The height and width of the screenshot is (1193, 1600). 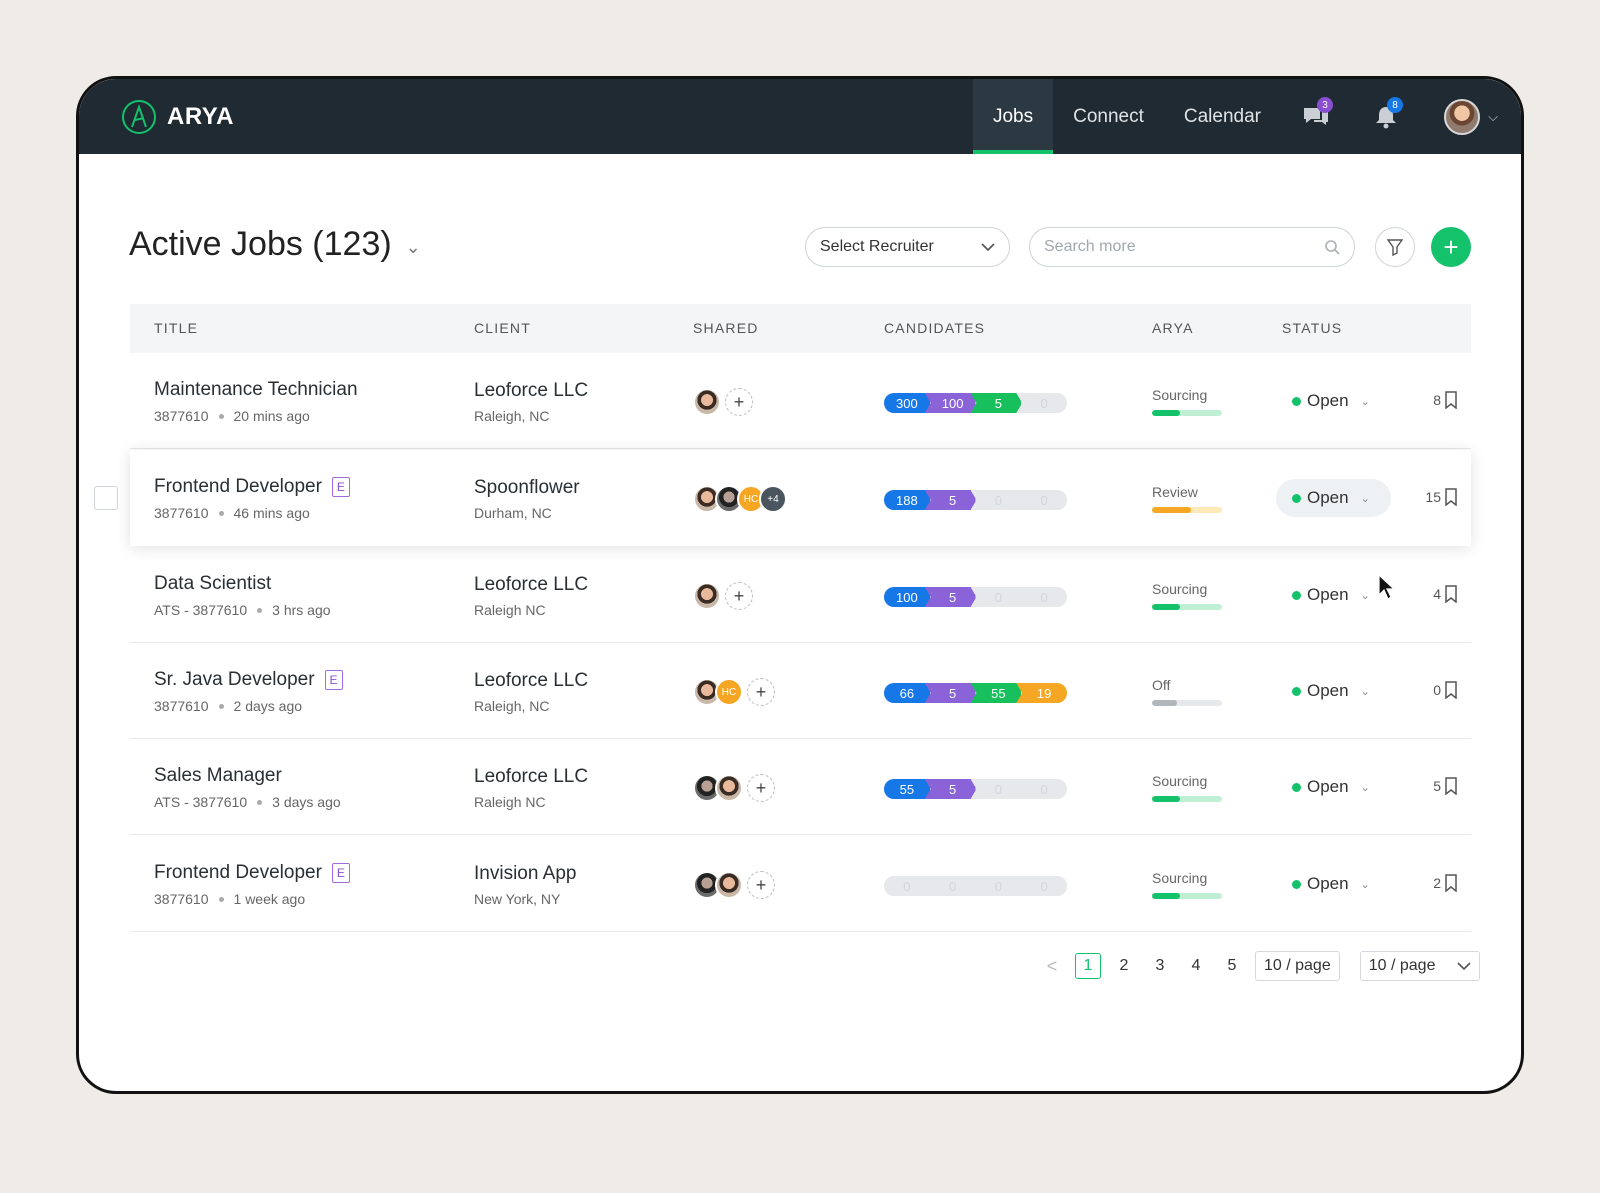 What do you see at coordinates (1332, 247) in the screenshot?
I see `search-icon` at bounding box center [1332, 247].